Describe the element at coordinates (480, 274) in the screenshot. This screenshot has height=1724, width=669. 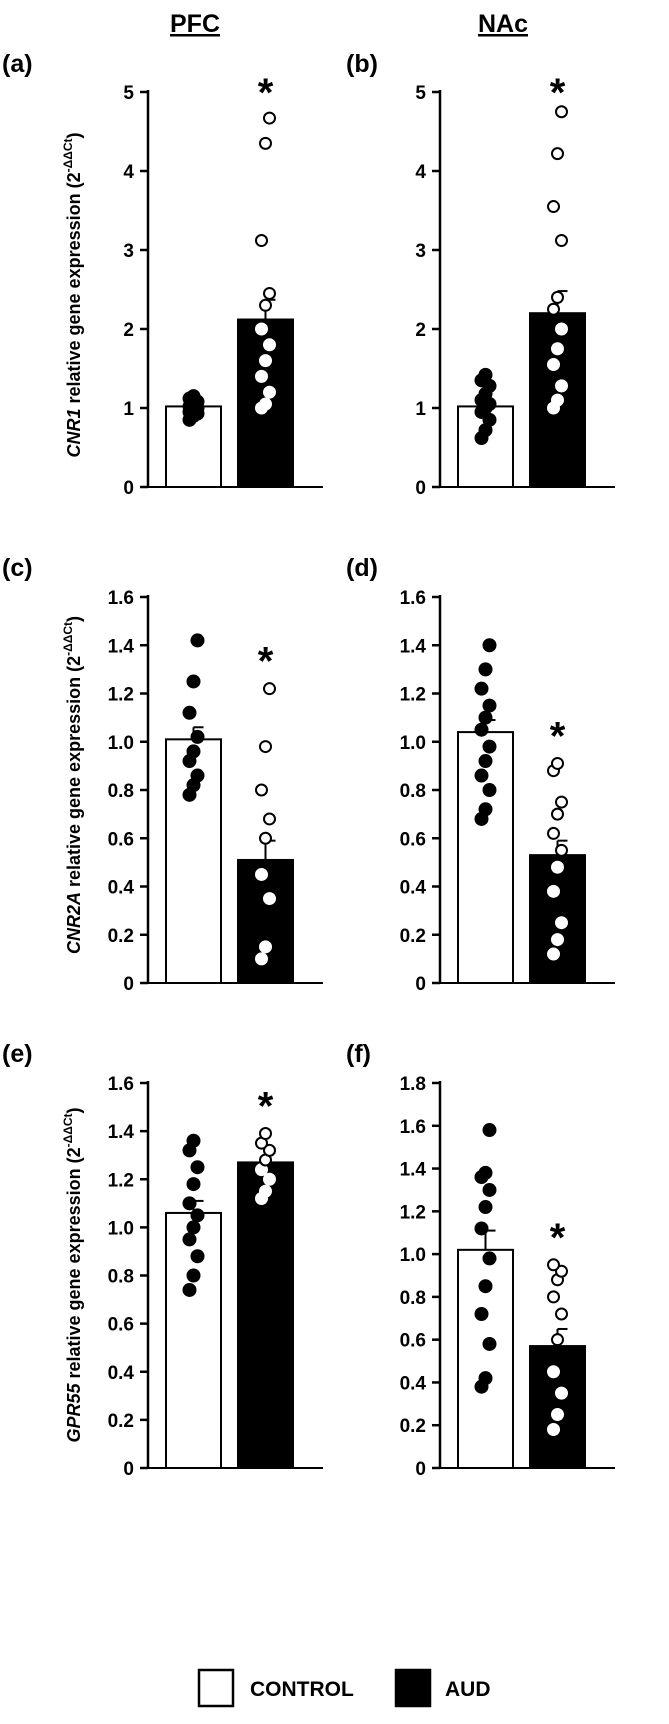
I see `panel-b: (b) 0 1 2 3 4 5 *` at that location.